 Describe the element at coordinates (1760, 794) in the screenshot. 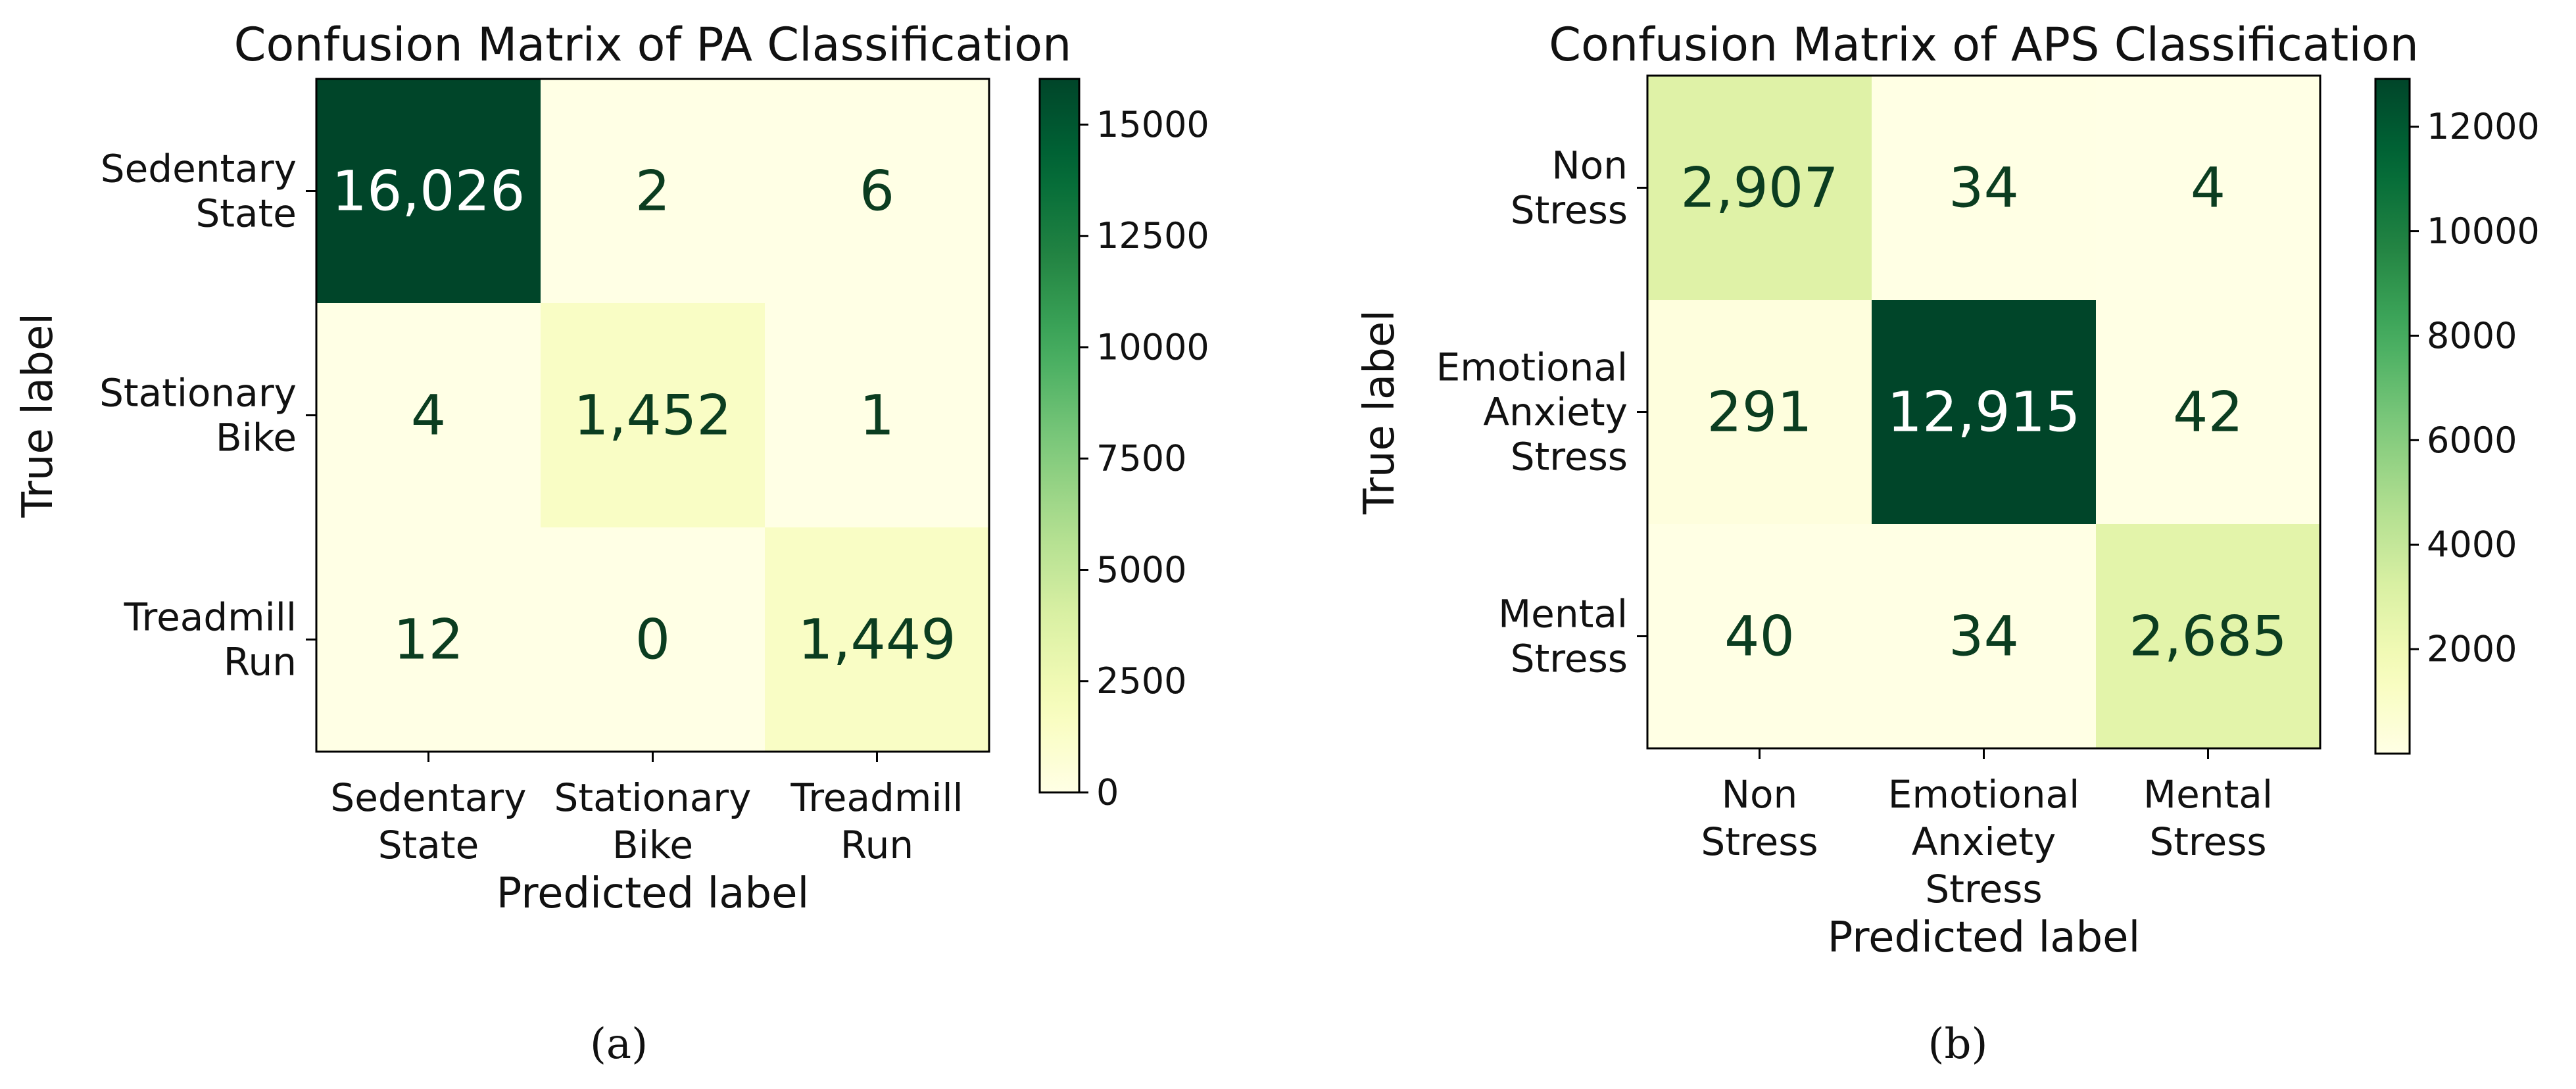

I see `panel-b-x-tick-label-0-0: Non` at that location.